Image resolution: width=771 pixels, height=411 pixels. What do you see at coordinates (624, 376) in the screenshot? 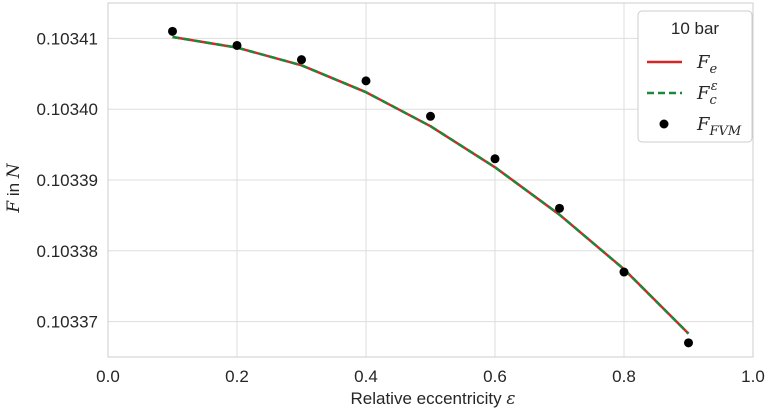
I see `x-tick-label: 0.8` at bounding box center [624, 376].